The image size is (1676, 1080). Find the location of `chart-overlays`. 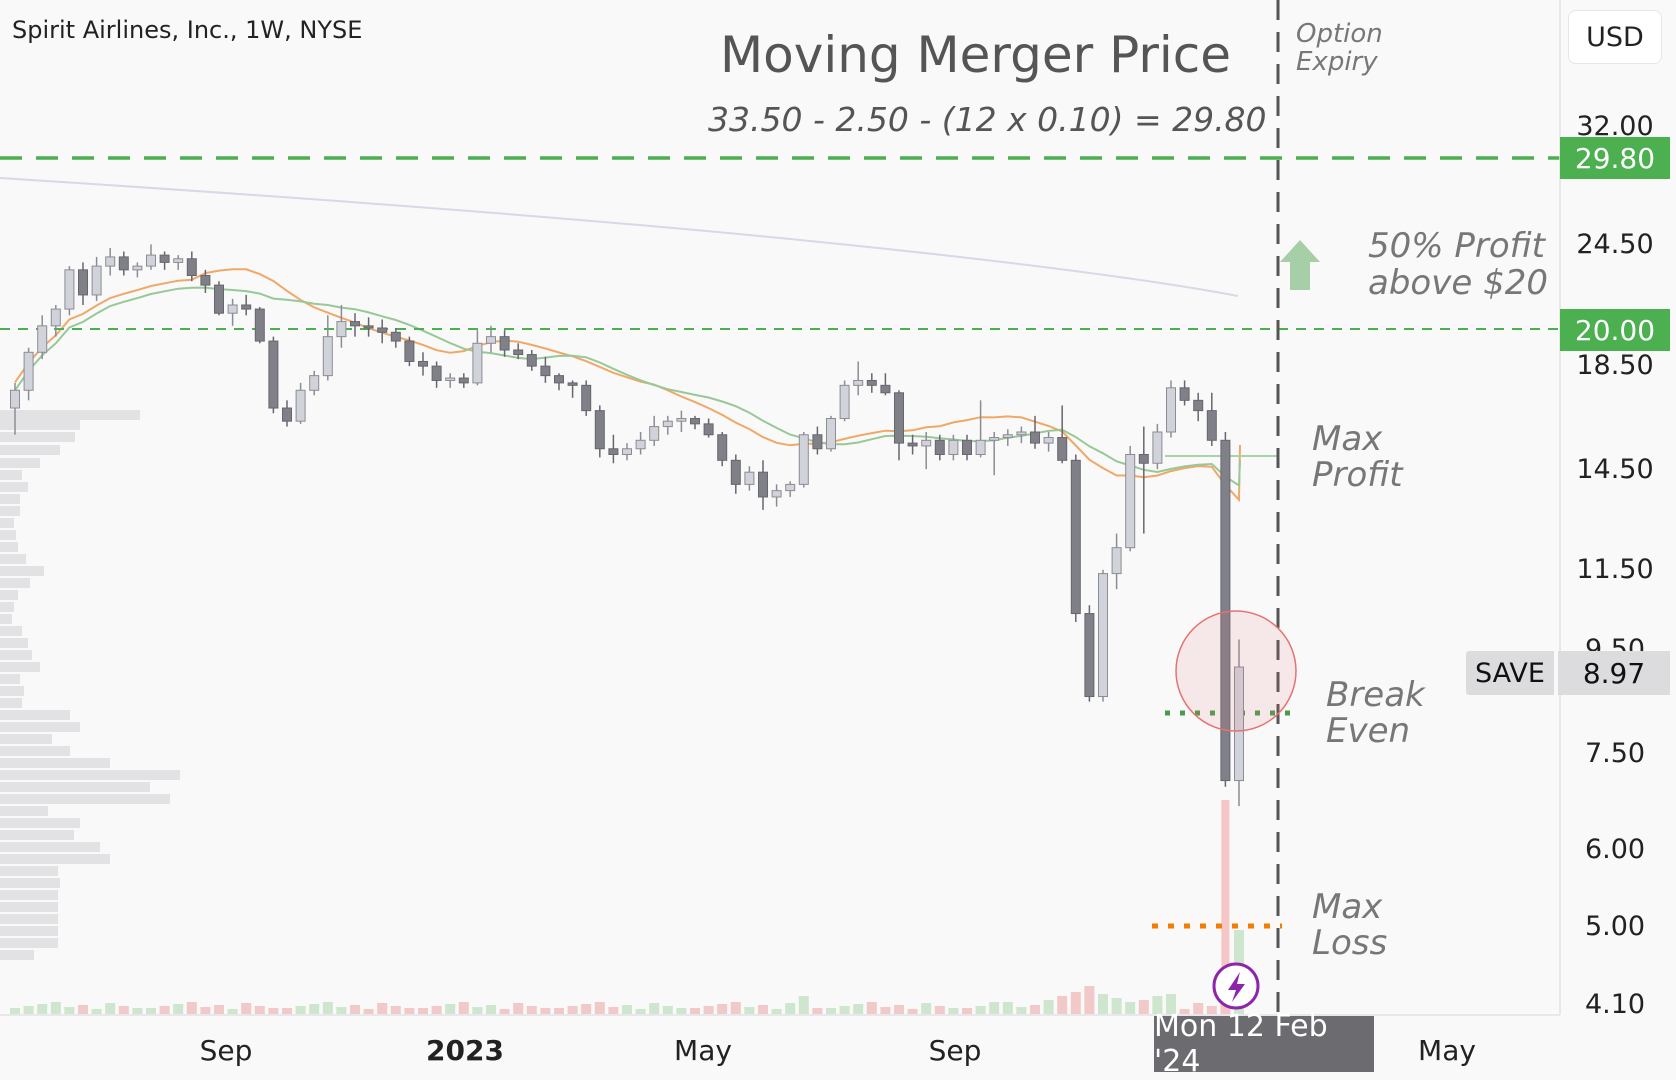

chart-overlays is located at coordinates (1247, 507).